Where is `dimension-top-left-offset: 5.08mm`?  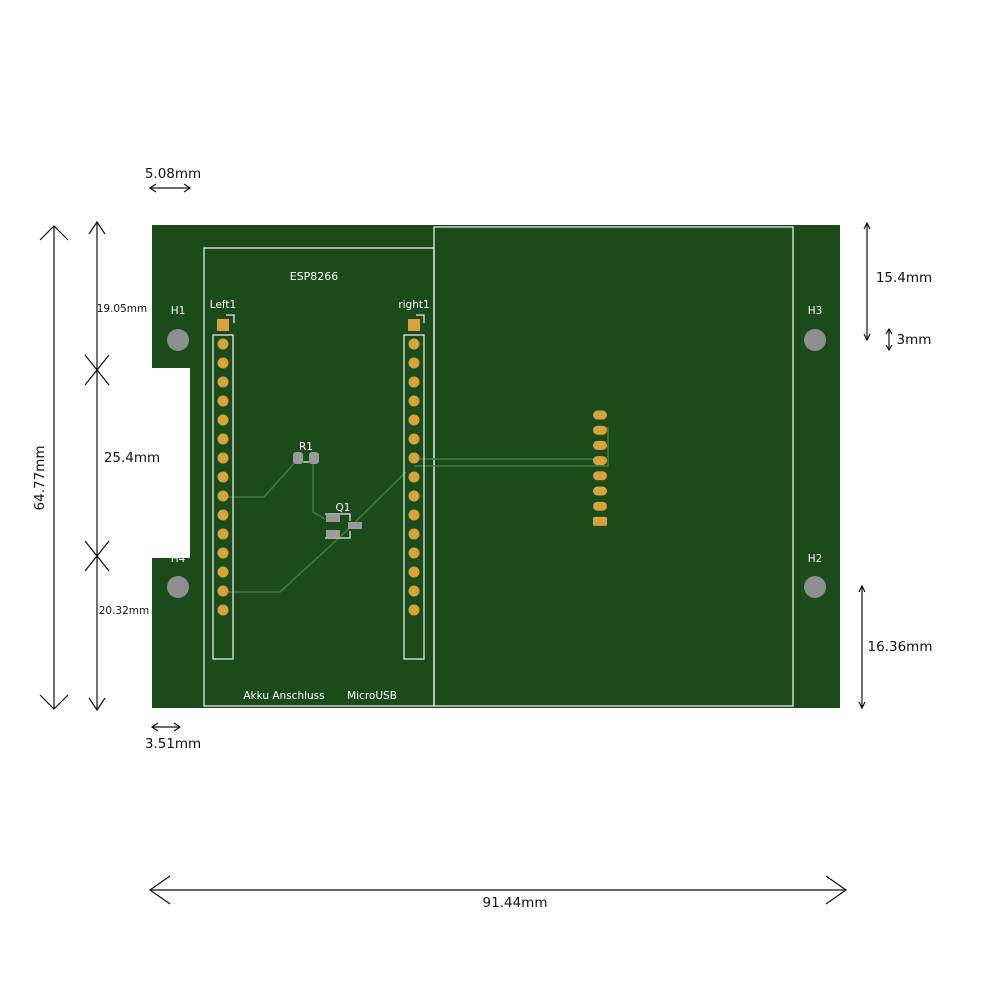
dimension-top-left-offset: 5.08mm is located at coordinates (173, 179).